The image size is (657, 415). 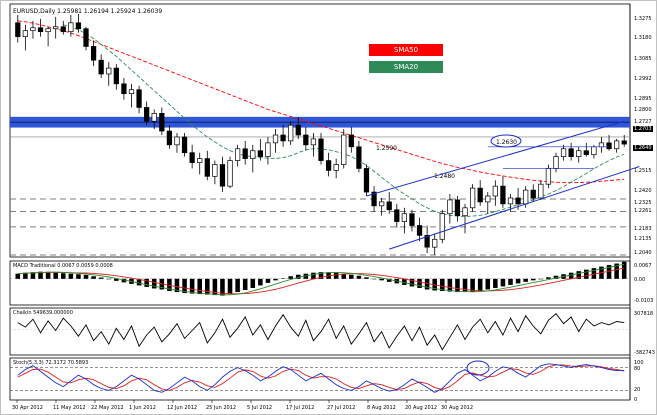 I want to click on date-tick: 22 May 2012, so click(x=107, y=408).